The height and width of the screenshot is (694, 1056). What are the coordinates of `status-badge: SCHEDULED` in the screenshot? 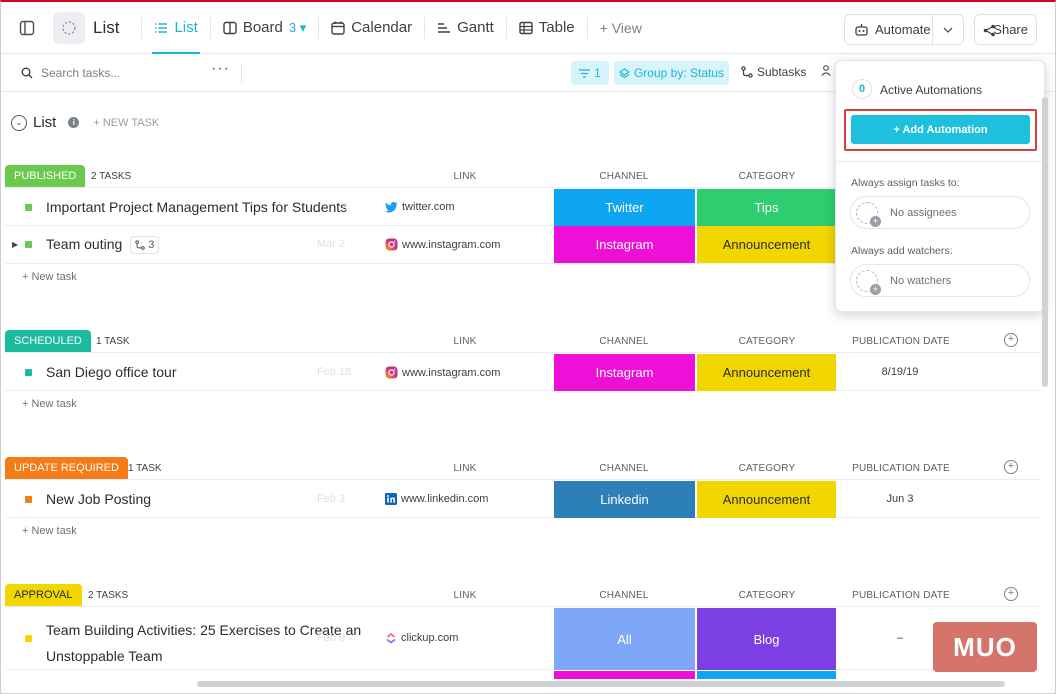 It's located at (48, 341).